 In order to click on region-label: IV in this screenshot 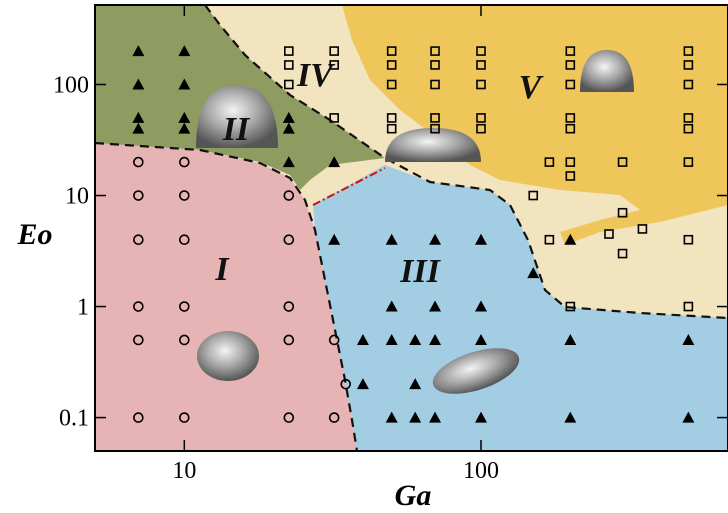, I will do `click(315, 75)`.